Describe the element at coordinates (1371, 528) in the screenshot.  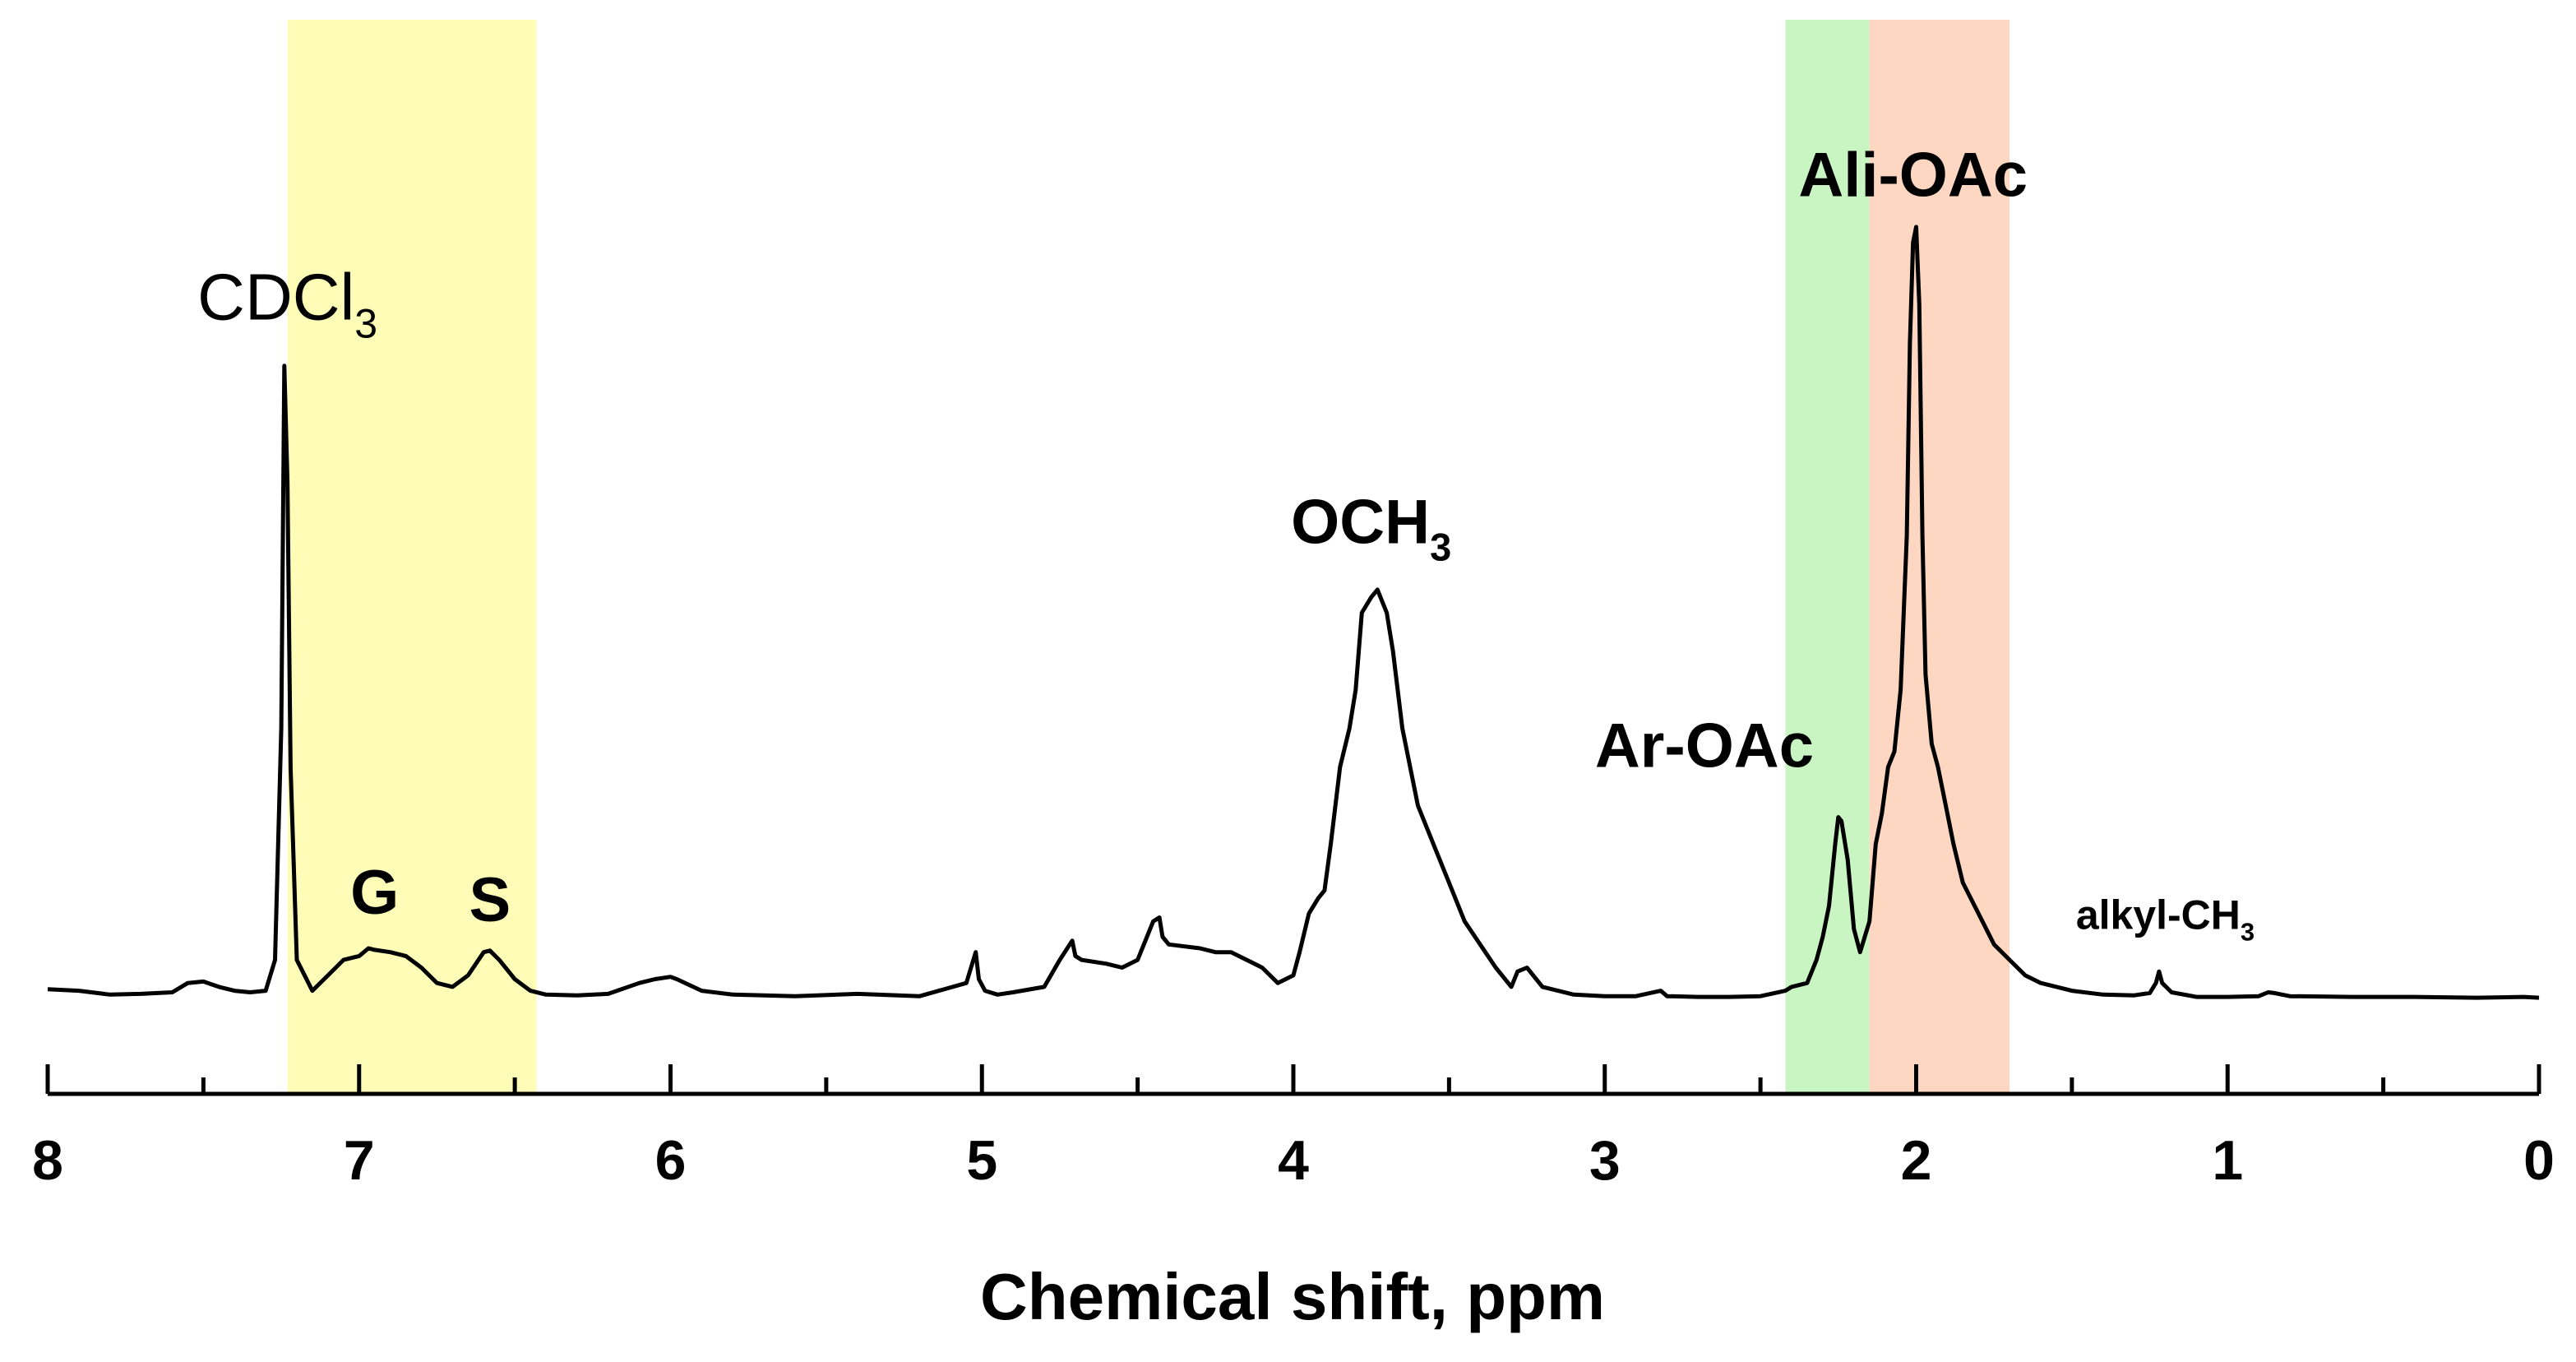
I see `annotation-och: OCH3` at that location.